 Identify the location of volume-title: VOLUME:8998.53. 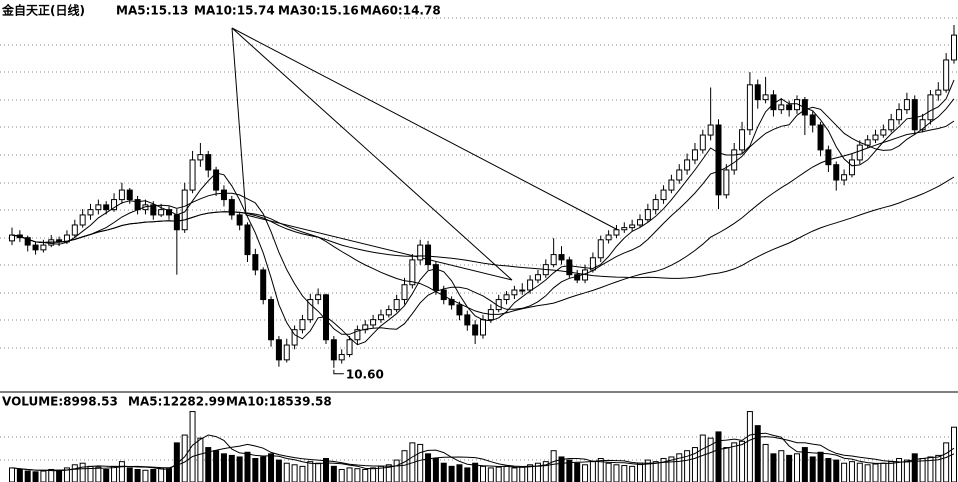
(60, 402).